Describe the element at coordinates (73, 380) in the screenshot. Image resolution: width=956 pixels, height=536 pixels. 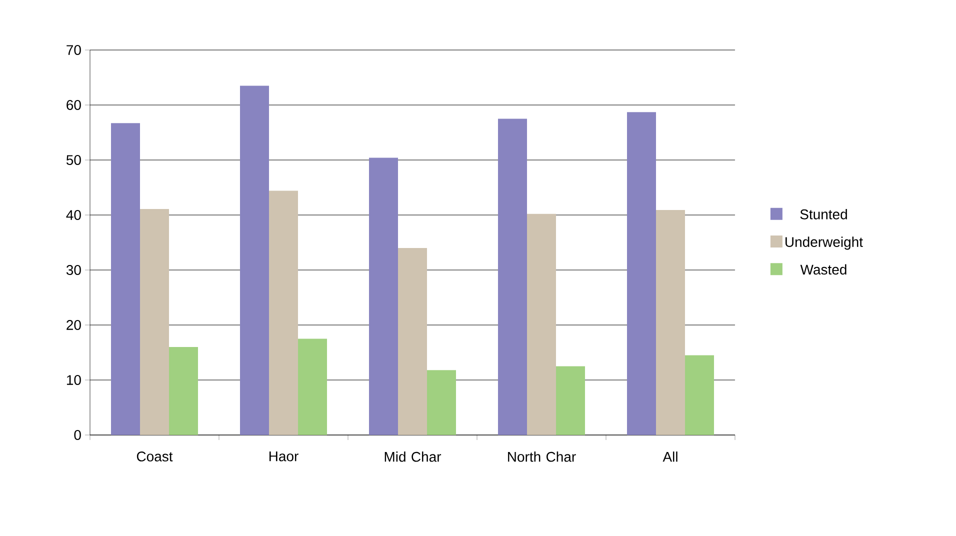
I see `y-tick-label: 10` at that location.